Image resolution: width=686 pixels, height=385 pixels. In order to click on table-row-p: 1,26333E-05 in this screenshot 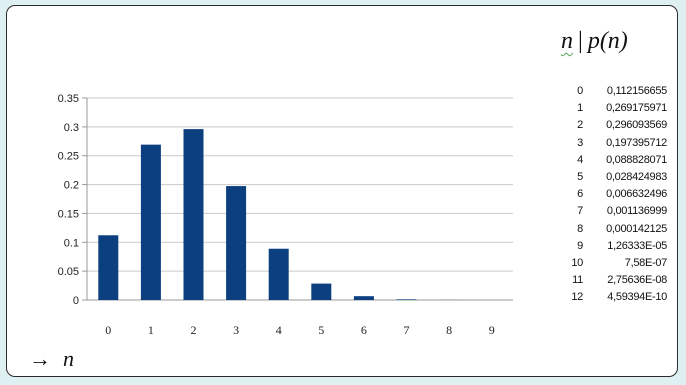, I will do `click(637, 245)`.